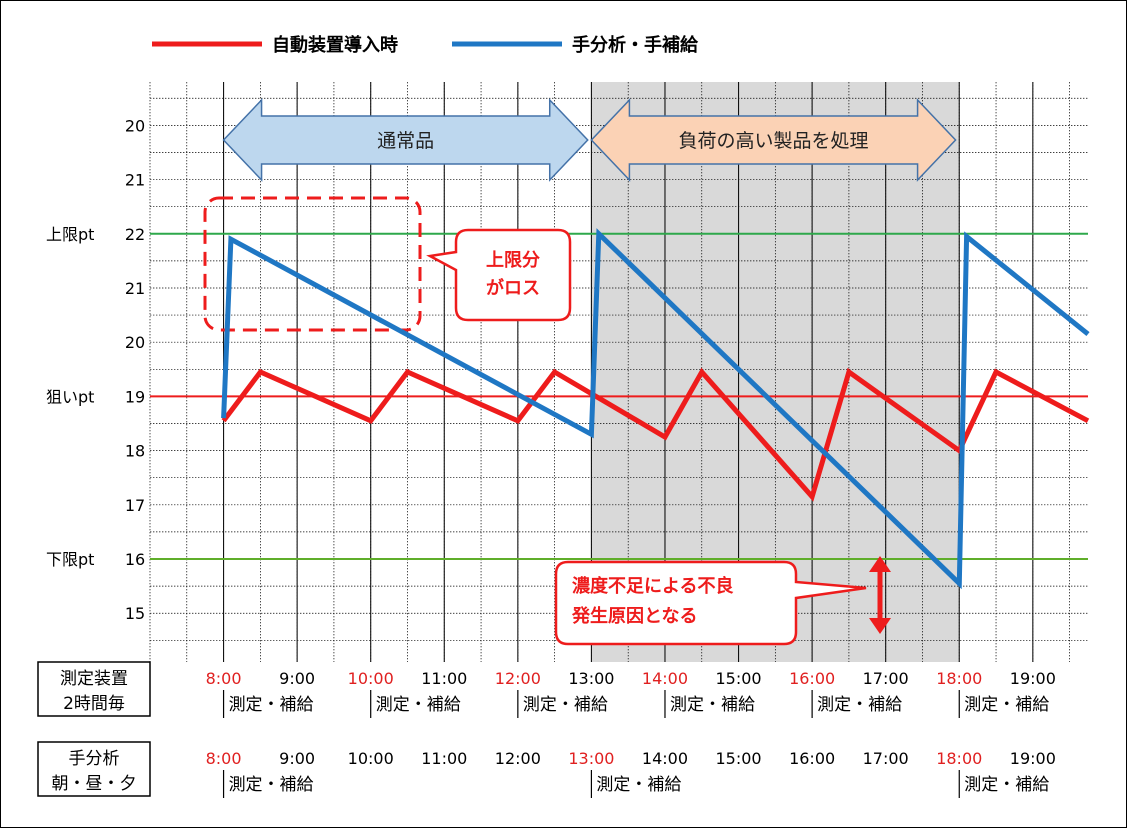 The width and height of the screenshot is (1127, 828). I want to click on y-tick-label: 16, so click(135, 559).